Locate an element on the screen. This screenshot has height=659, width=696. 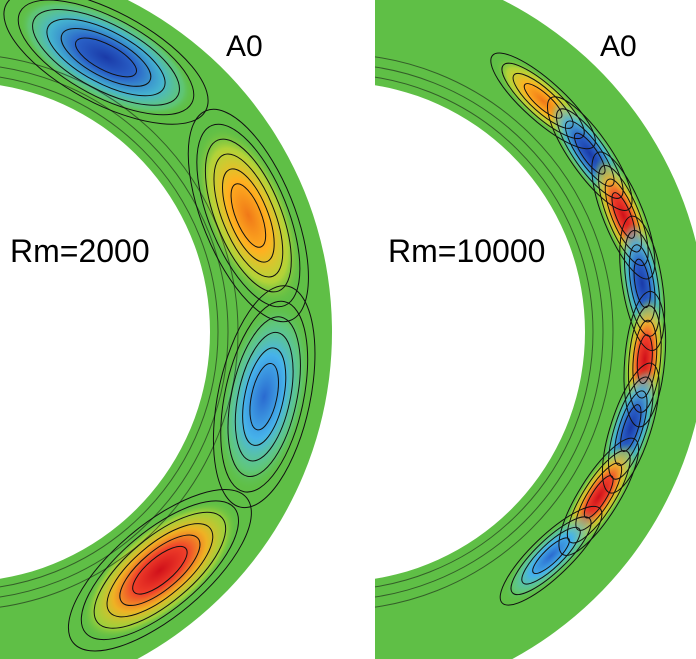
rm-label: Rm=2000 is located at coordinates (80, 251).